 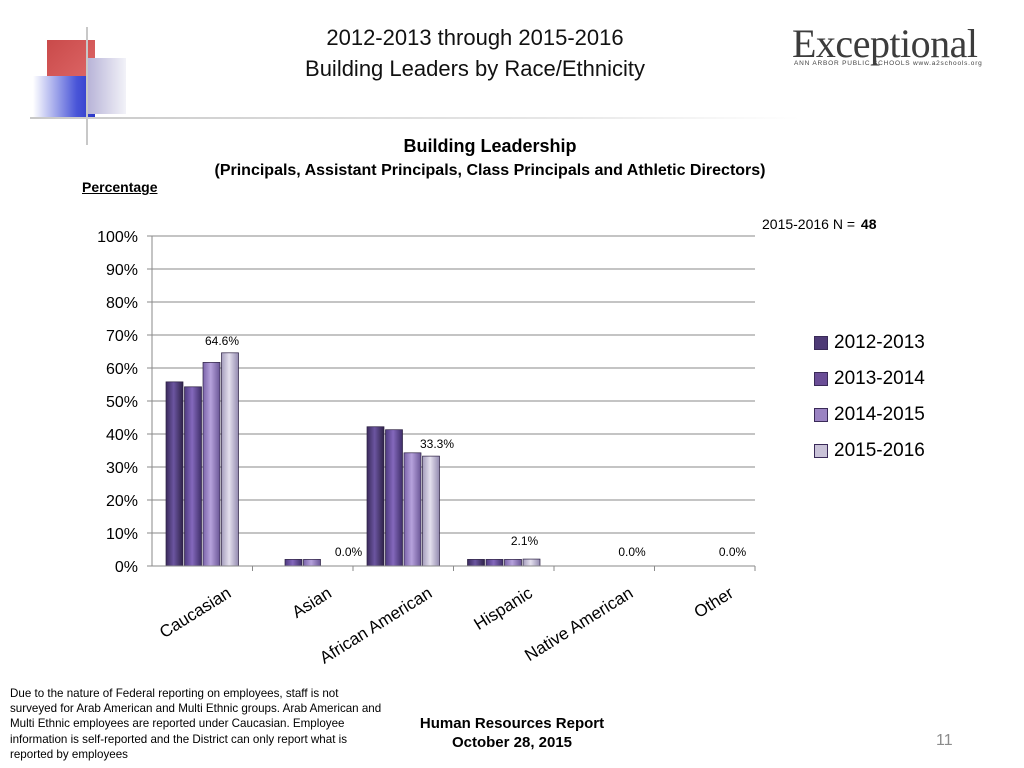 What do you see at coordinates (122, 270) in the screenshot?
I see `y-tick-label: 90%` at bounding box center [122, 270].